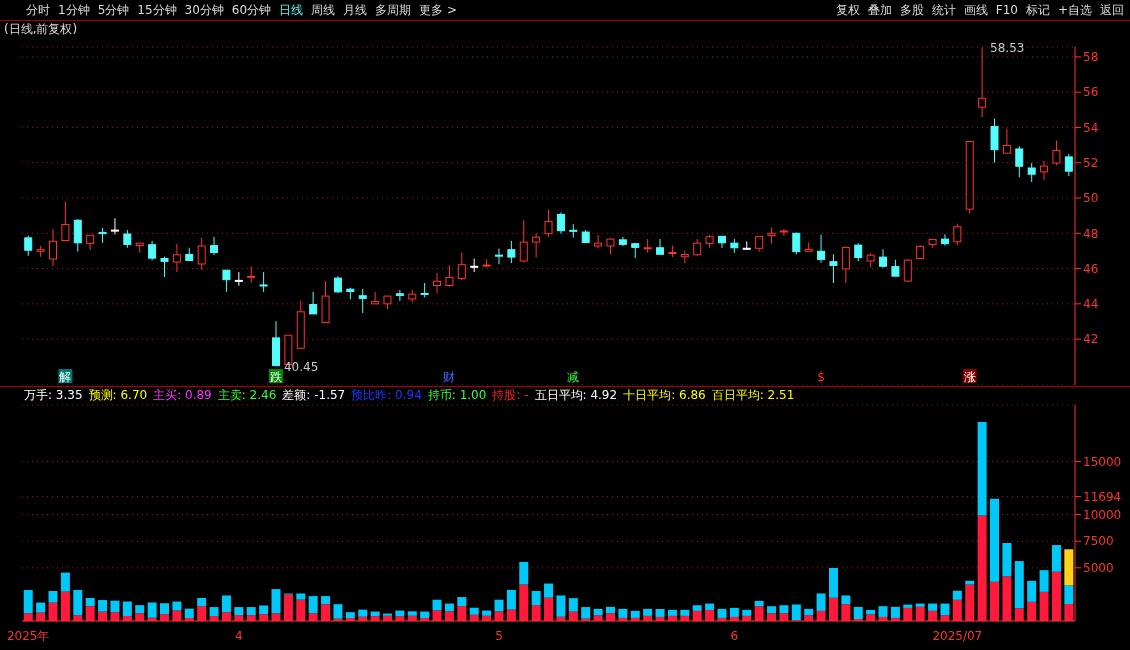 The height and width of the screenshot is (650, 1130). I want to click on text: 周线, so click(323, 10).